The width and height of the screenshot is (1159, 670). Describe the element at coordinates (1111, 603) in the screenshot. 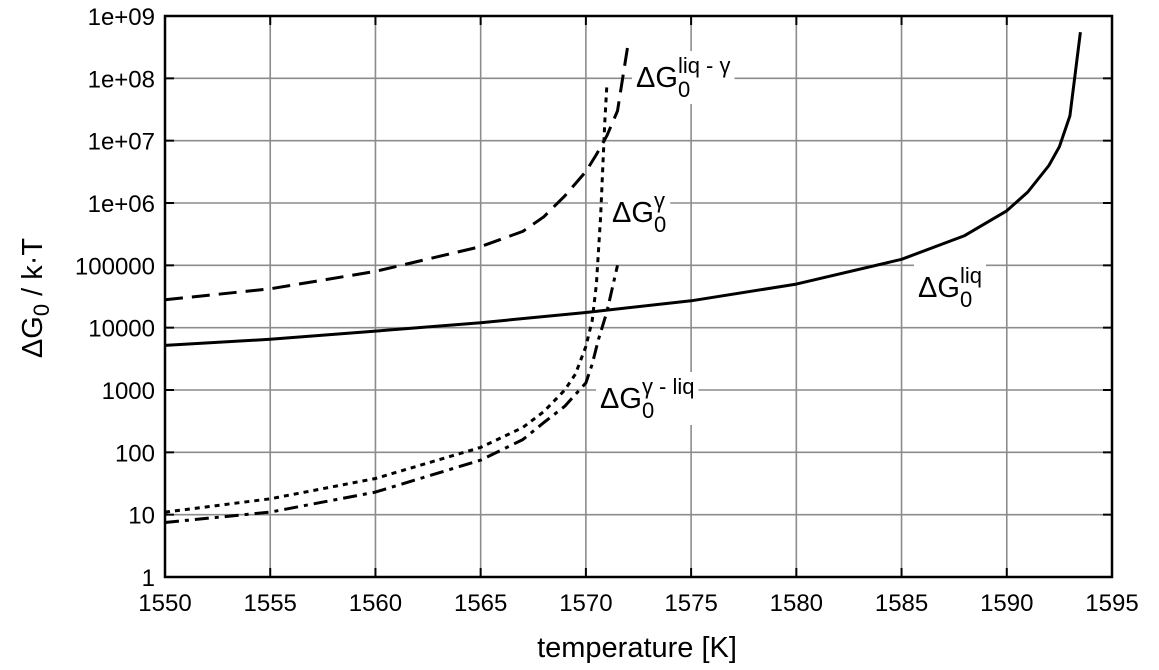

I see `x-tick-label: 1595` at that location.